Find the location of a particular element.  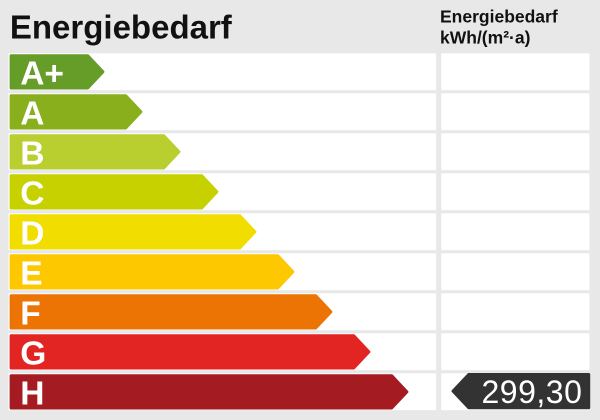

svg-text: H is located at coordinates (32, 393).